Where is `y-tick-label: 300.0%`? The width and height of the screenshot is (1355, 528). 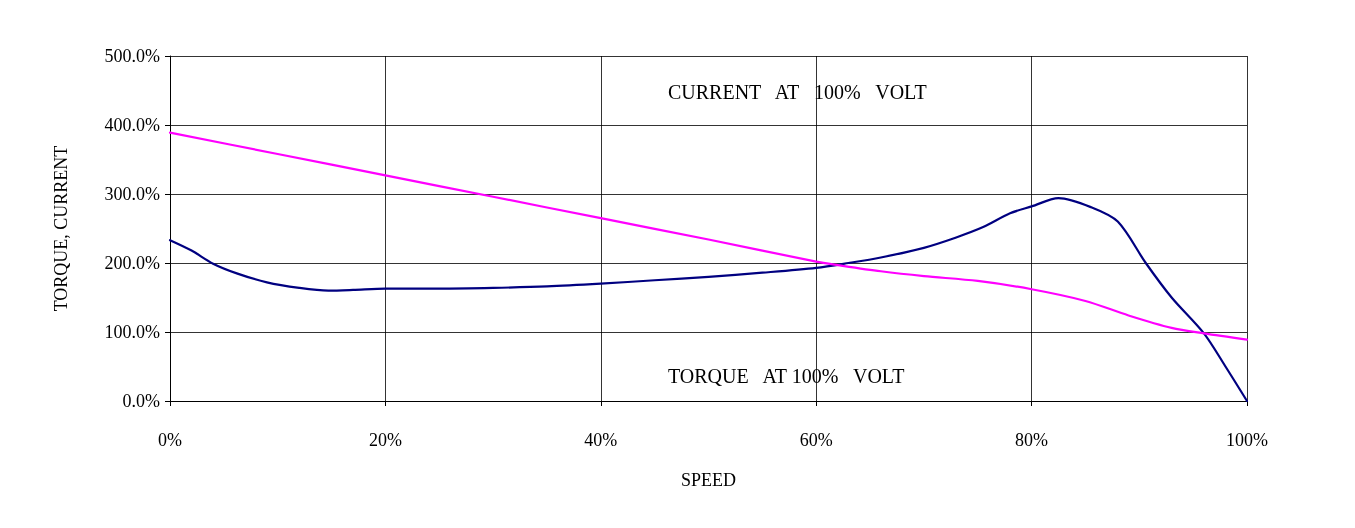
y-tick-label: 300.0% is located at coordinates (132, 194).